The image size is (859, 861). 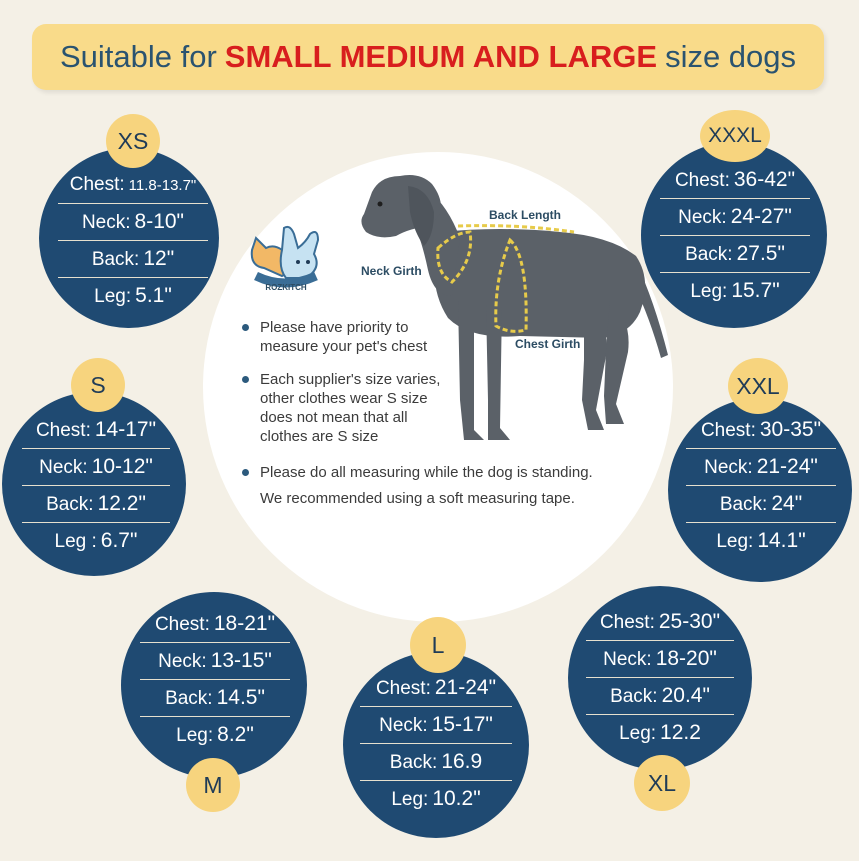 What do you see at coordinates (159, 258) in the screenshot?
I see `measure-value: 12"` at bounding box center [159, 258].